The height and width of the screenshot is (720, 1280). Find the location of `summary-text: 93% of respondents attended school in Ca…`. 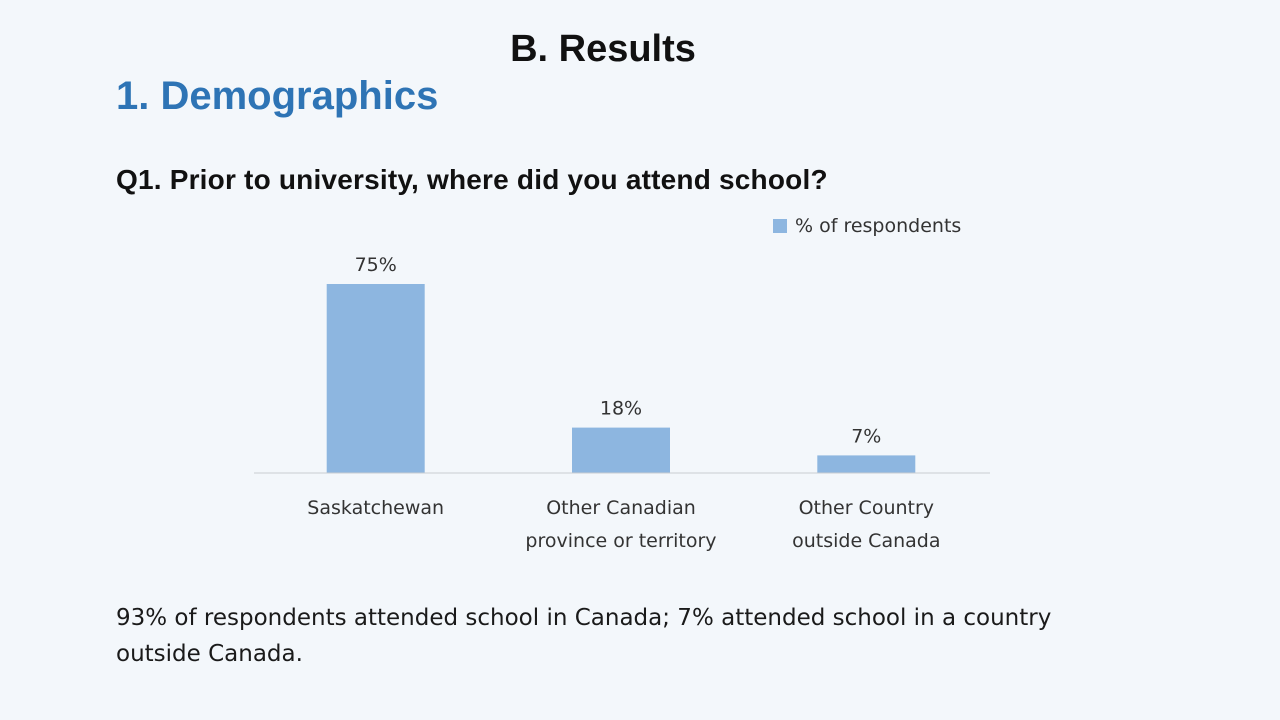

summary-text: 93% of respondents attended school in Ca… is located at coordinates (584, 636).